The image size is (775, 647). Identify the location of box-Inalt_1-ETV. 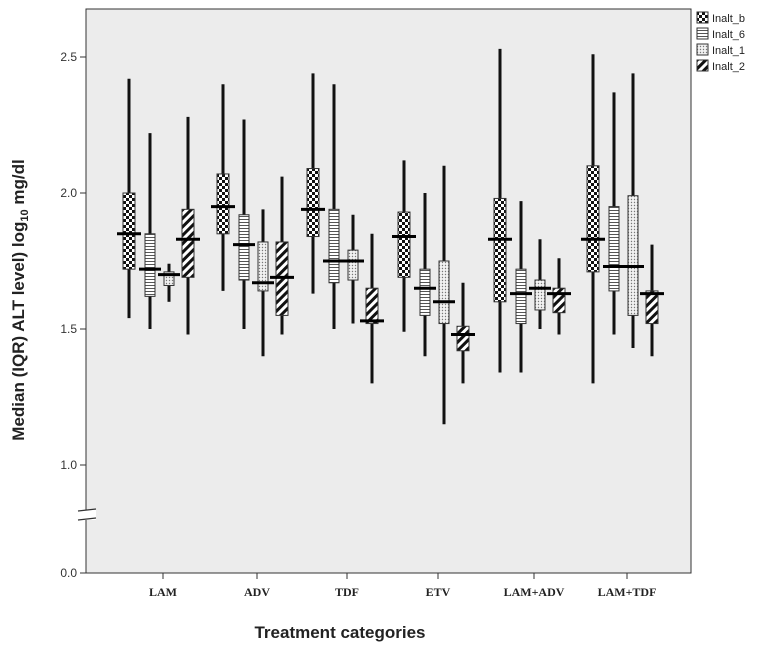
(444, 295).